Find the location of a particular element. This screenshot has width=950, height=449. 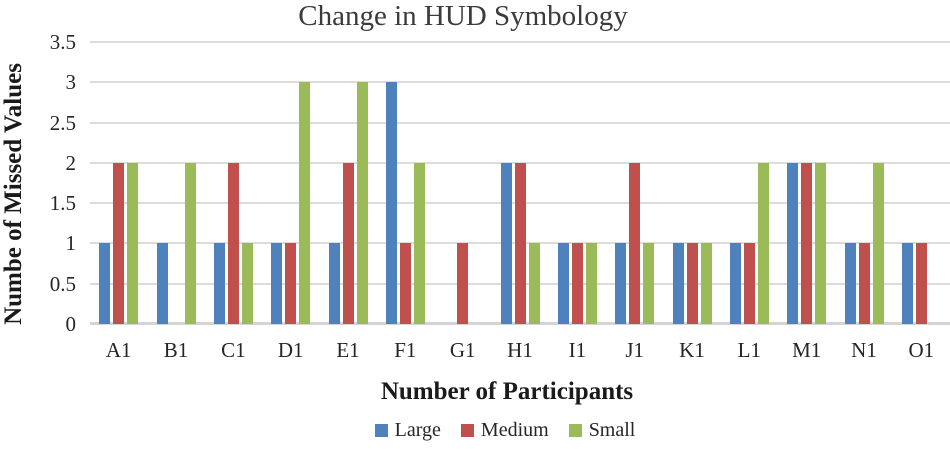

x-tick-label-h1: H1 is located at coordinates (520, 350).